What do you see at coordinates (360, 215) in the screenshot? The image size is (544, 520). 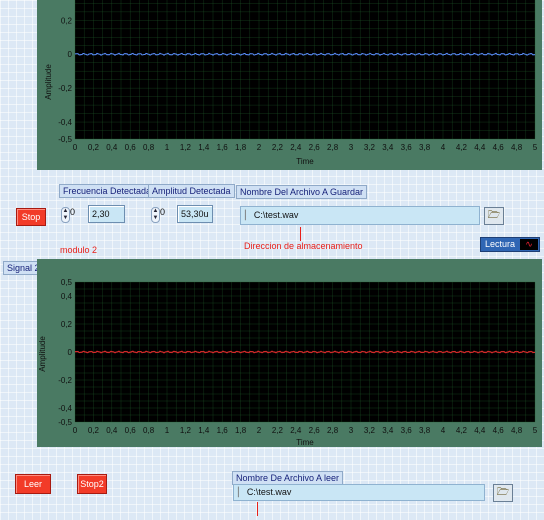 I see `guardar-path-input: ▏ C:\test.wav` at bounding box center [360, 215].